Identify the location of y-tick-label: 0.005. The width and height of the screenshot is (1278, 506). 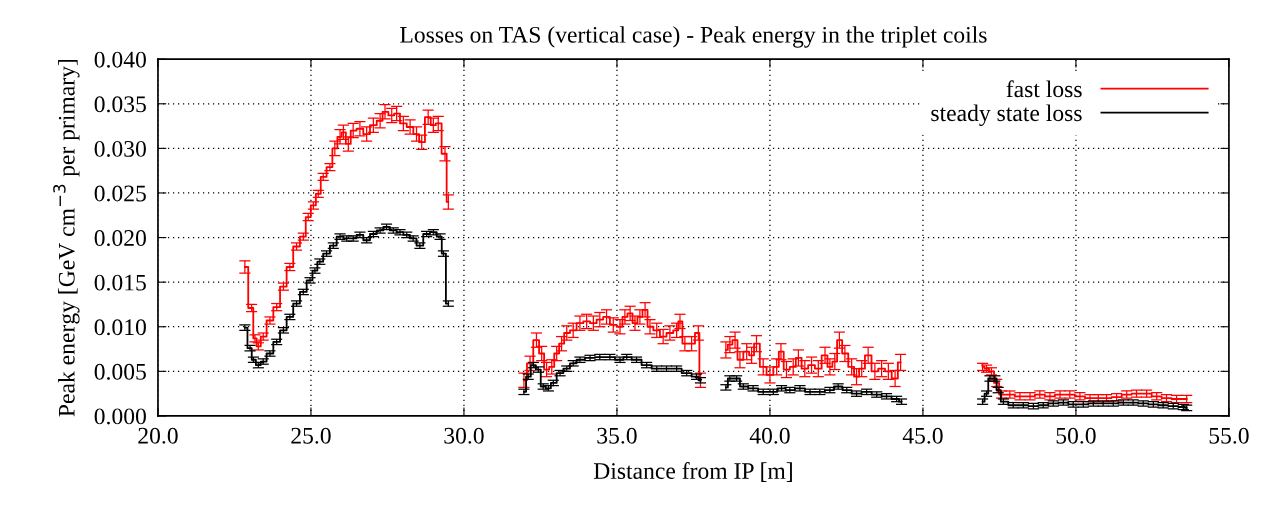
(120, 371).